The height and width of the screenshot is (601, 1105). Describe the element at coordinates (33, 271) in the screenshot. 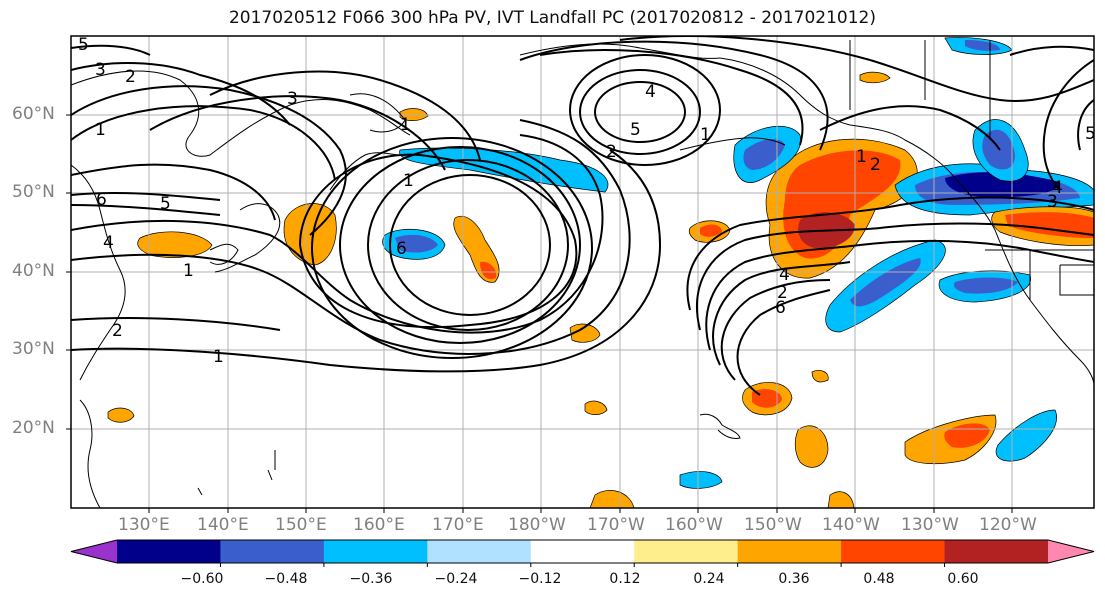

I see `lat-tick-label: 40°N` at that location.